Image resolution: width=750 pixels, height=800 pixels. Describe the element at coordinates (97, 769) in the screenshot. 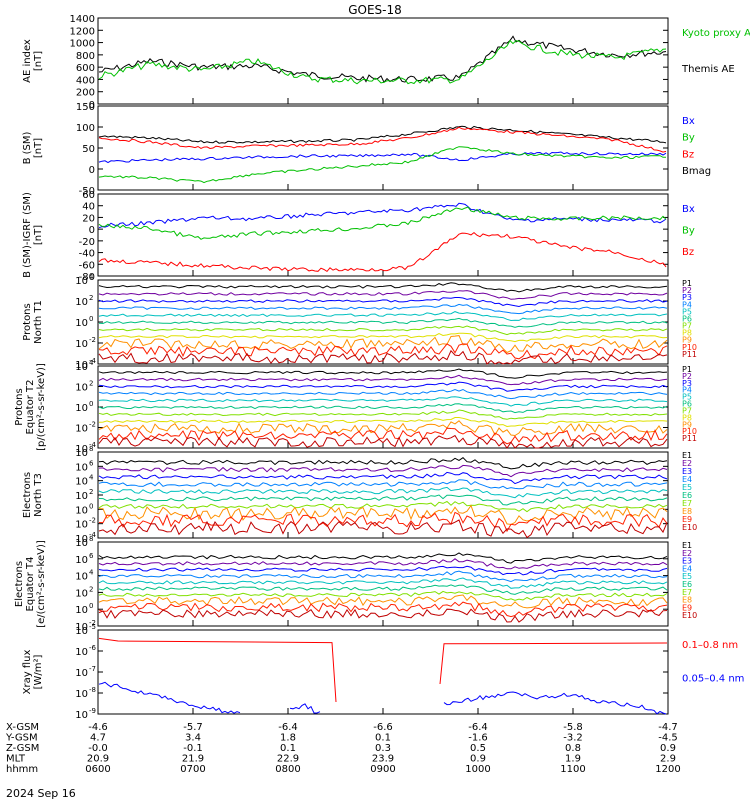

I see `footer-value: 0600` at that location.